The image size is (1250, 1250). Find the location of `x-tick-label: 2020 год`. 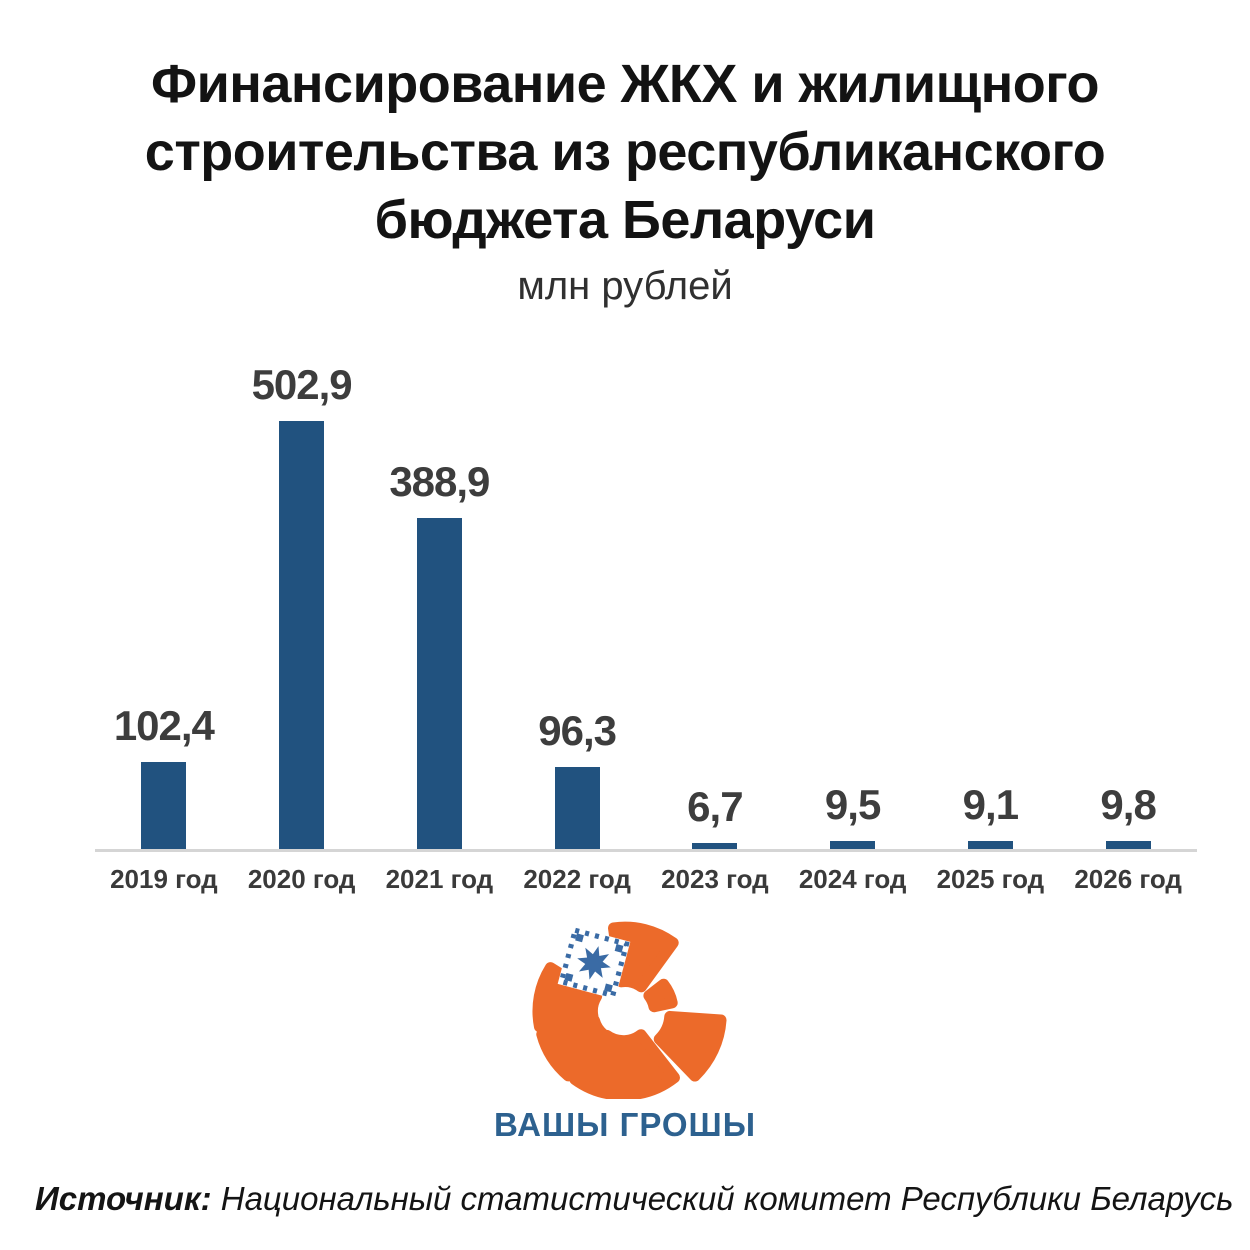

x-tick-label: 2020 год is located at coordinates (301, 879).